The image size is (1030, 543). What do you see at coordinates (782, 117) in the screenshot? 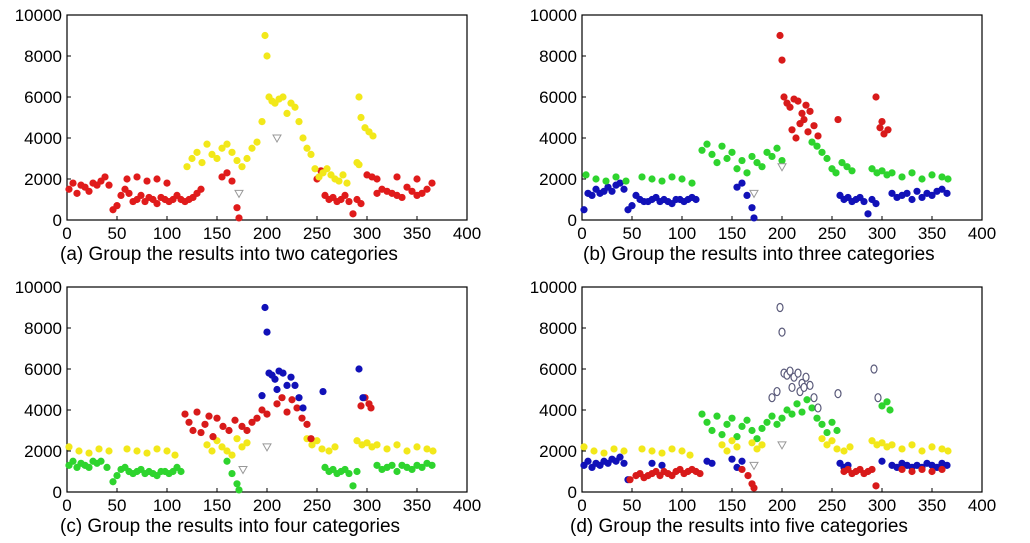
I see `plot-frame-b` at bounding box center [782, 117].